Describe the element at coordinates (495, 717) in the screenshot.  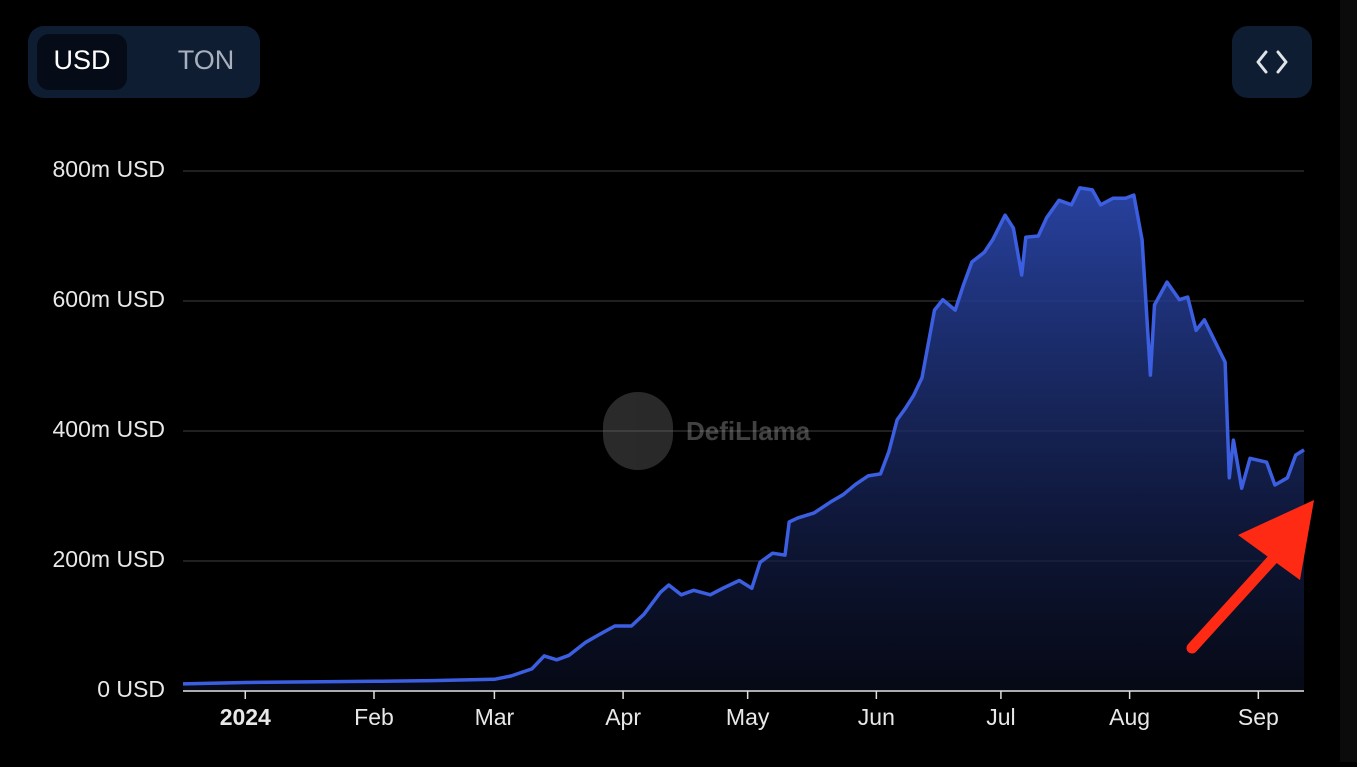
I see `x-tick-label: Mar` at that location.